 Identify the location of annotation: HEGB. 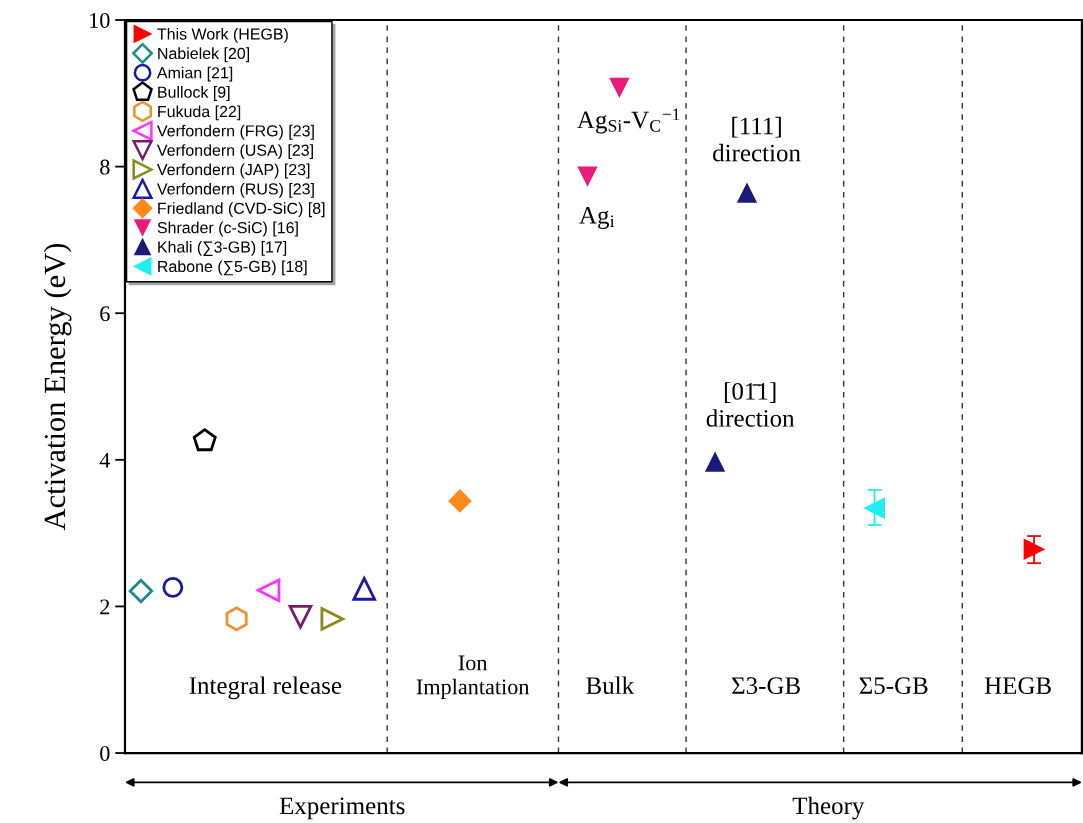
(1017, 686).